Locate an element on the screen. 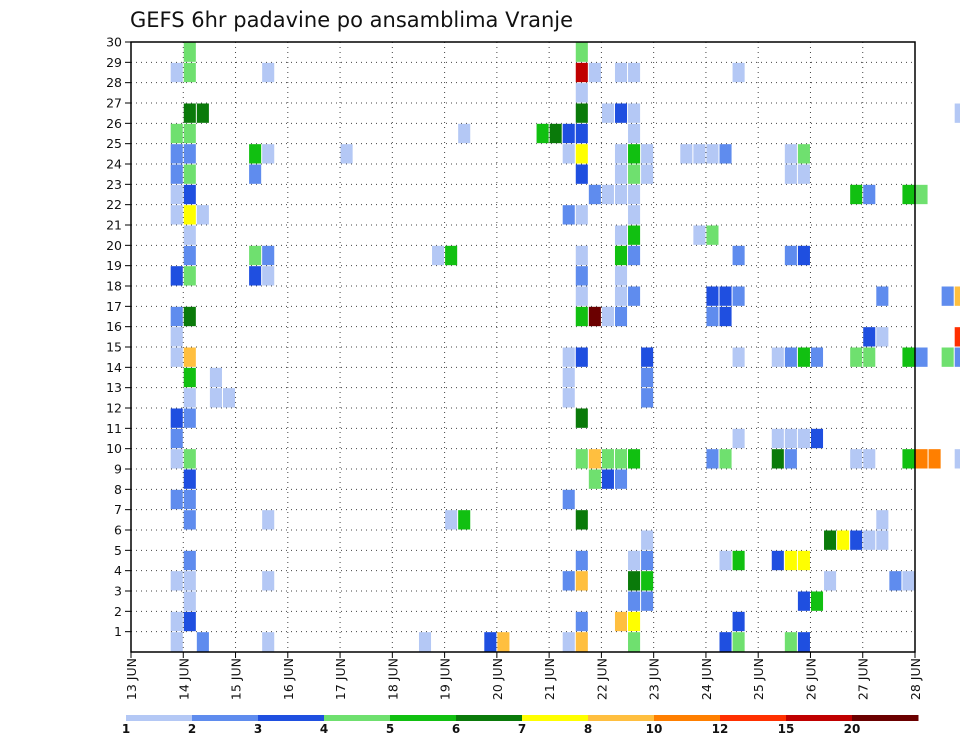 This screenshot has height=742, width=960. y-tick-label: 21 is located at coordinates (114, 225).